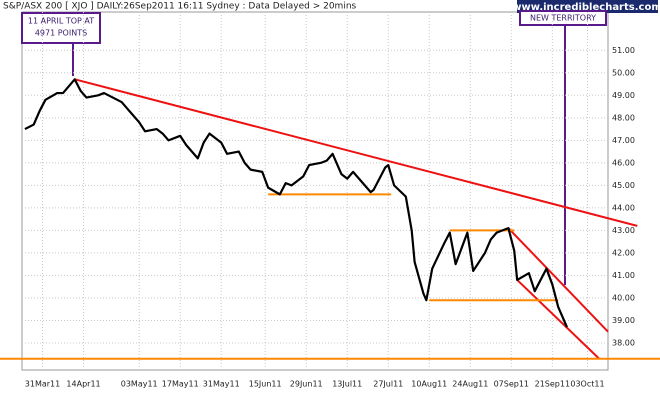 The height and width of the screenshot is (400, 660). Describe the element at coordinates (623, 95) in the screenshot. I see `y-tick-label: 49.00` at that location.